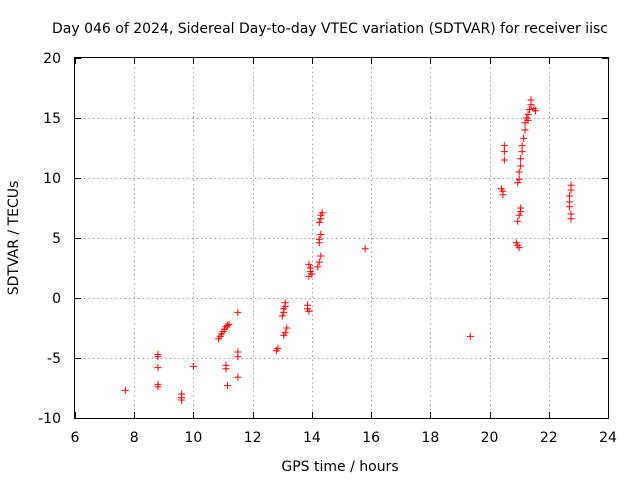  What do you see at coordinates (49, 419) in the screenshot?
I see `y-tick-label: -10` at bounding box center [49, 419].